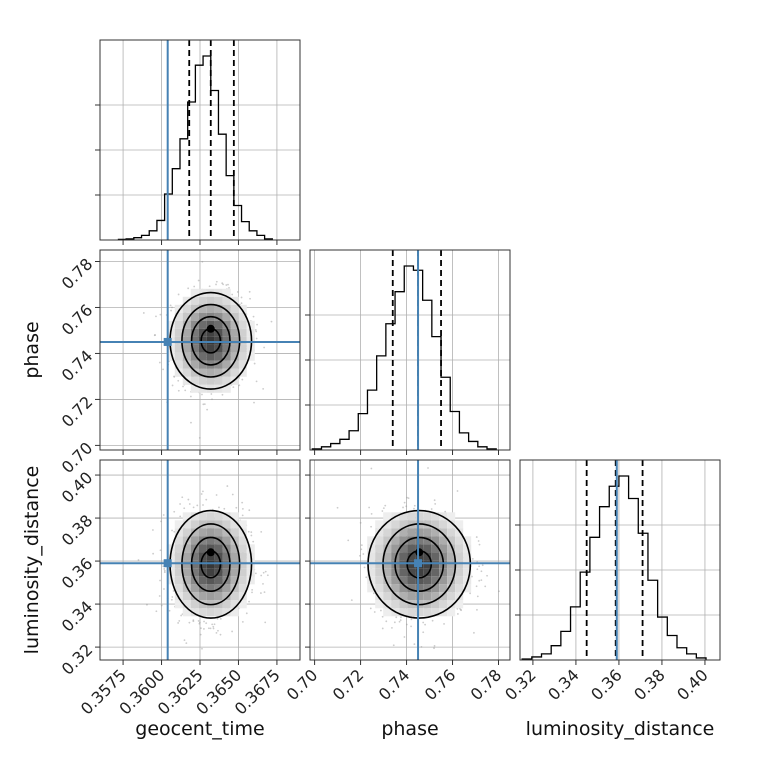 The width and height of the screenshot is (760, 760). I want to click on ytick-label-luminosity_distance: 0.32, so click(77, 659).